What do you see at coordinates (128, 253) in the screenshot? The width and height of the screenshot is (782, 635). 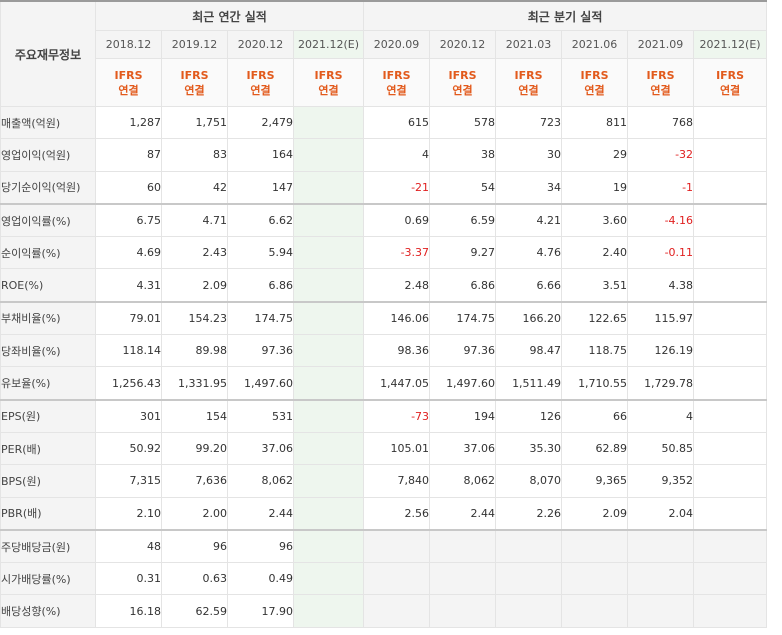 I see `value-cell: 4.69` at bounding box center [128, 253].